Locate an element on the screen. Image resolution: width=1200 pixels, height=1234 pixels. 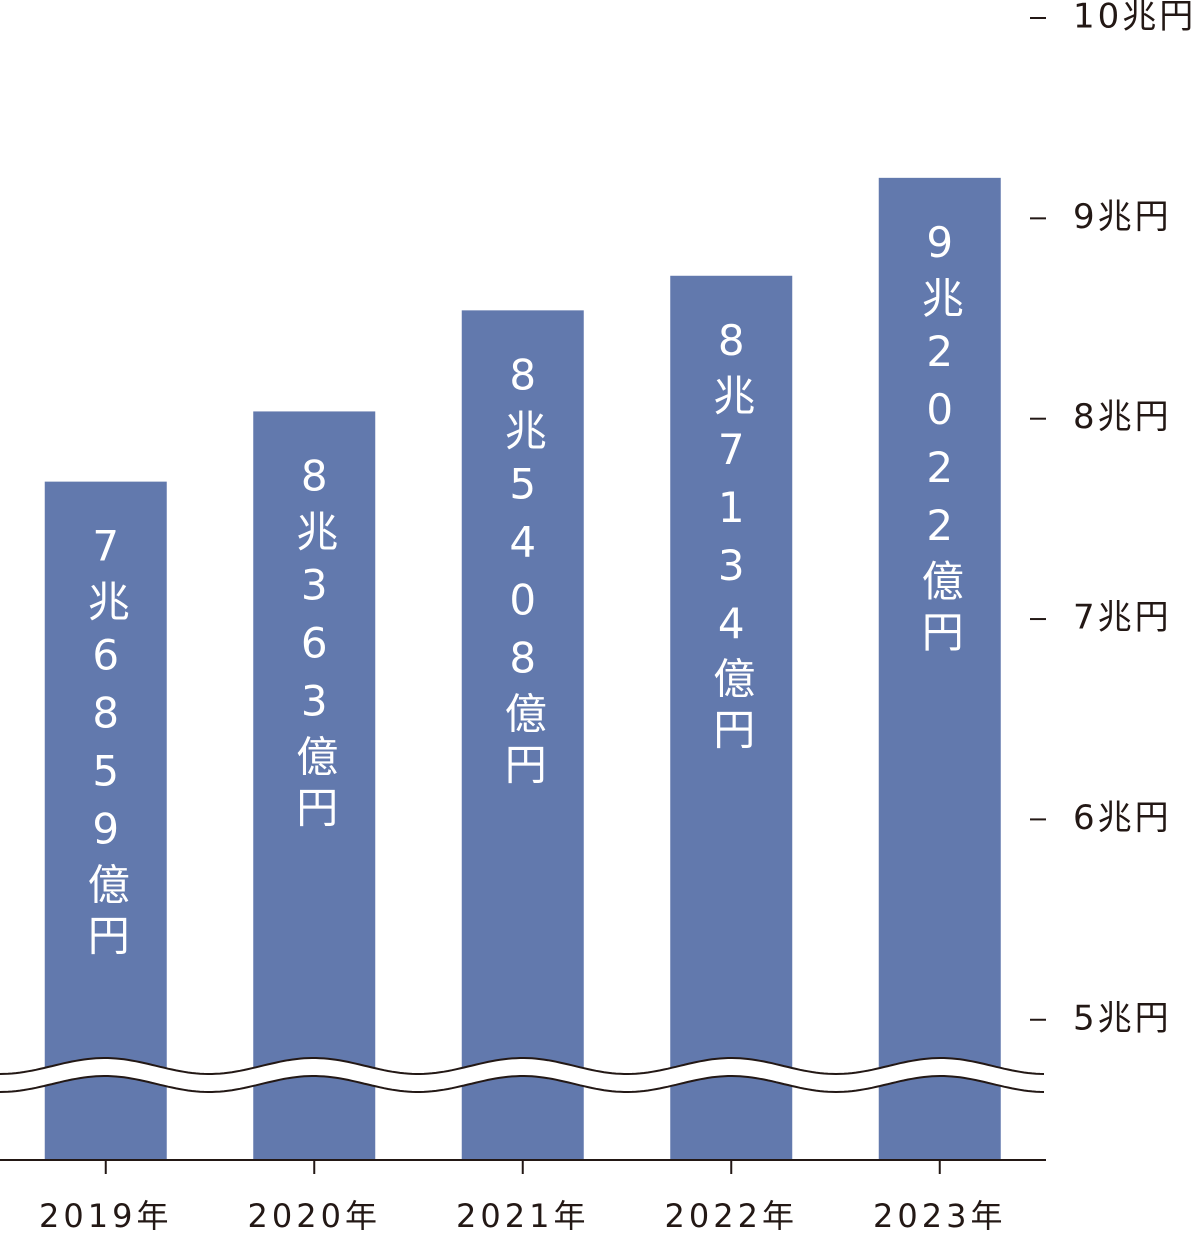
x-tick-label: 2019年 is located at coordinates (105, 1215).